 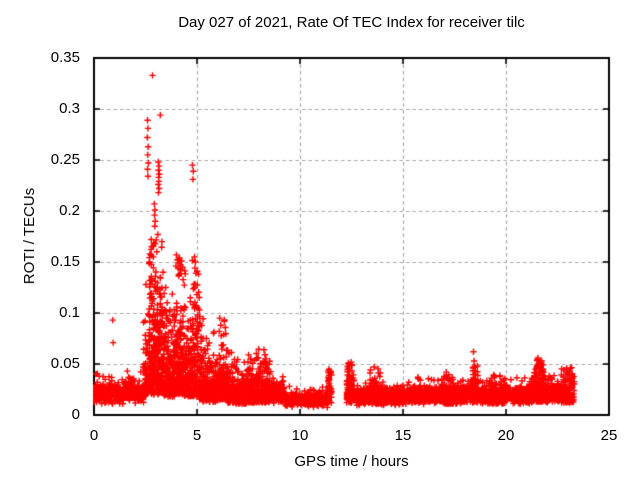 I want to click on x-tick-label-15: 15, so click(x=403, y=435).